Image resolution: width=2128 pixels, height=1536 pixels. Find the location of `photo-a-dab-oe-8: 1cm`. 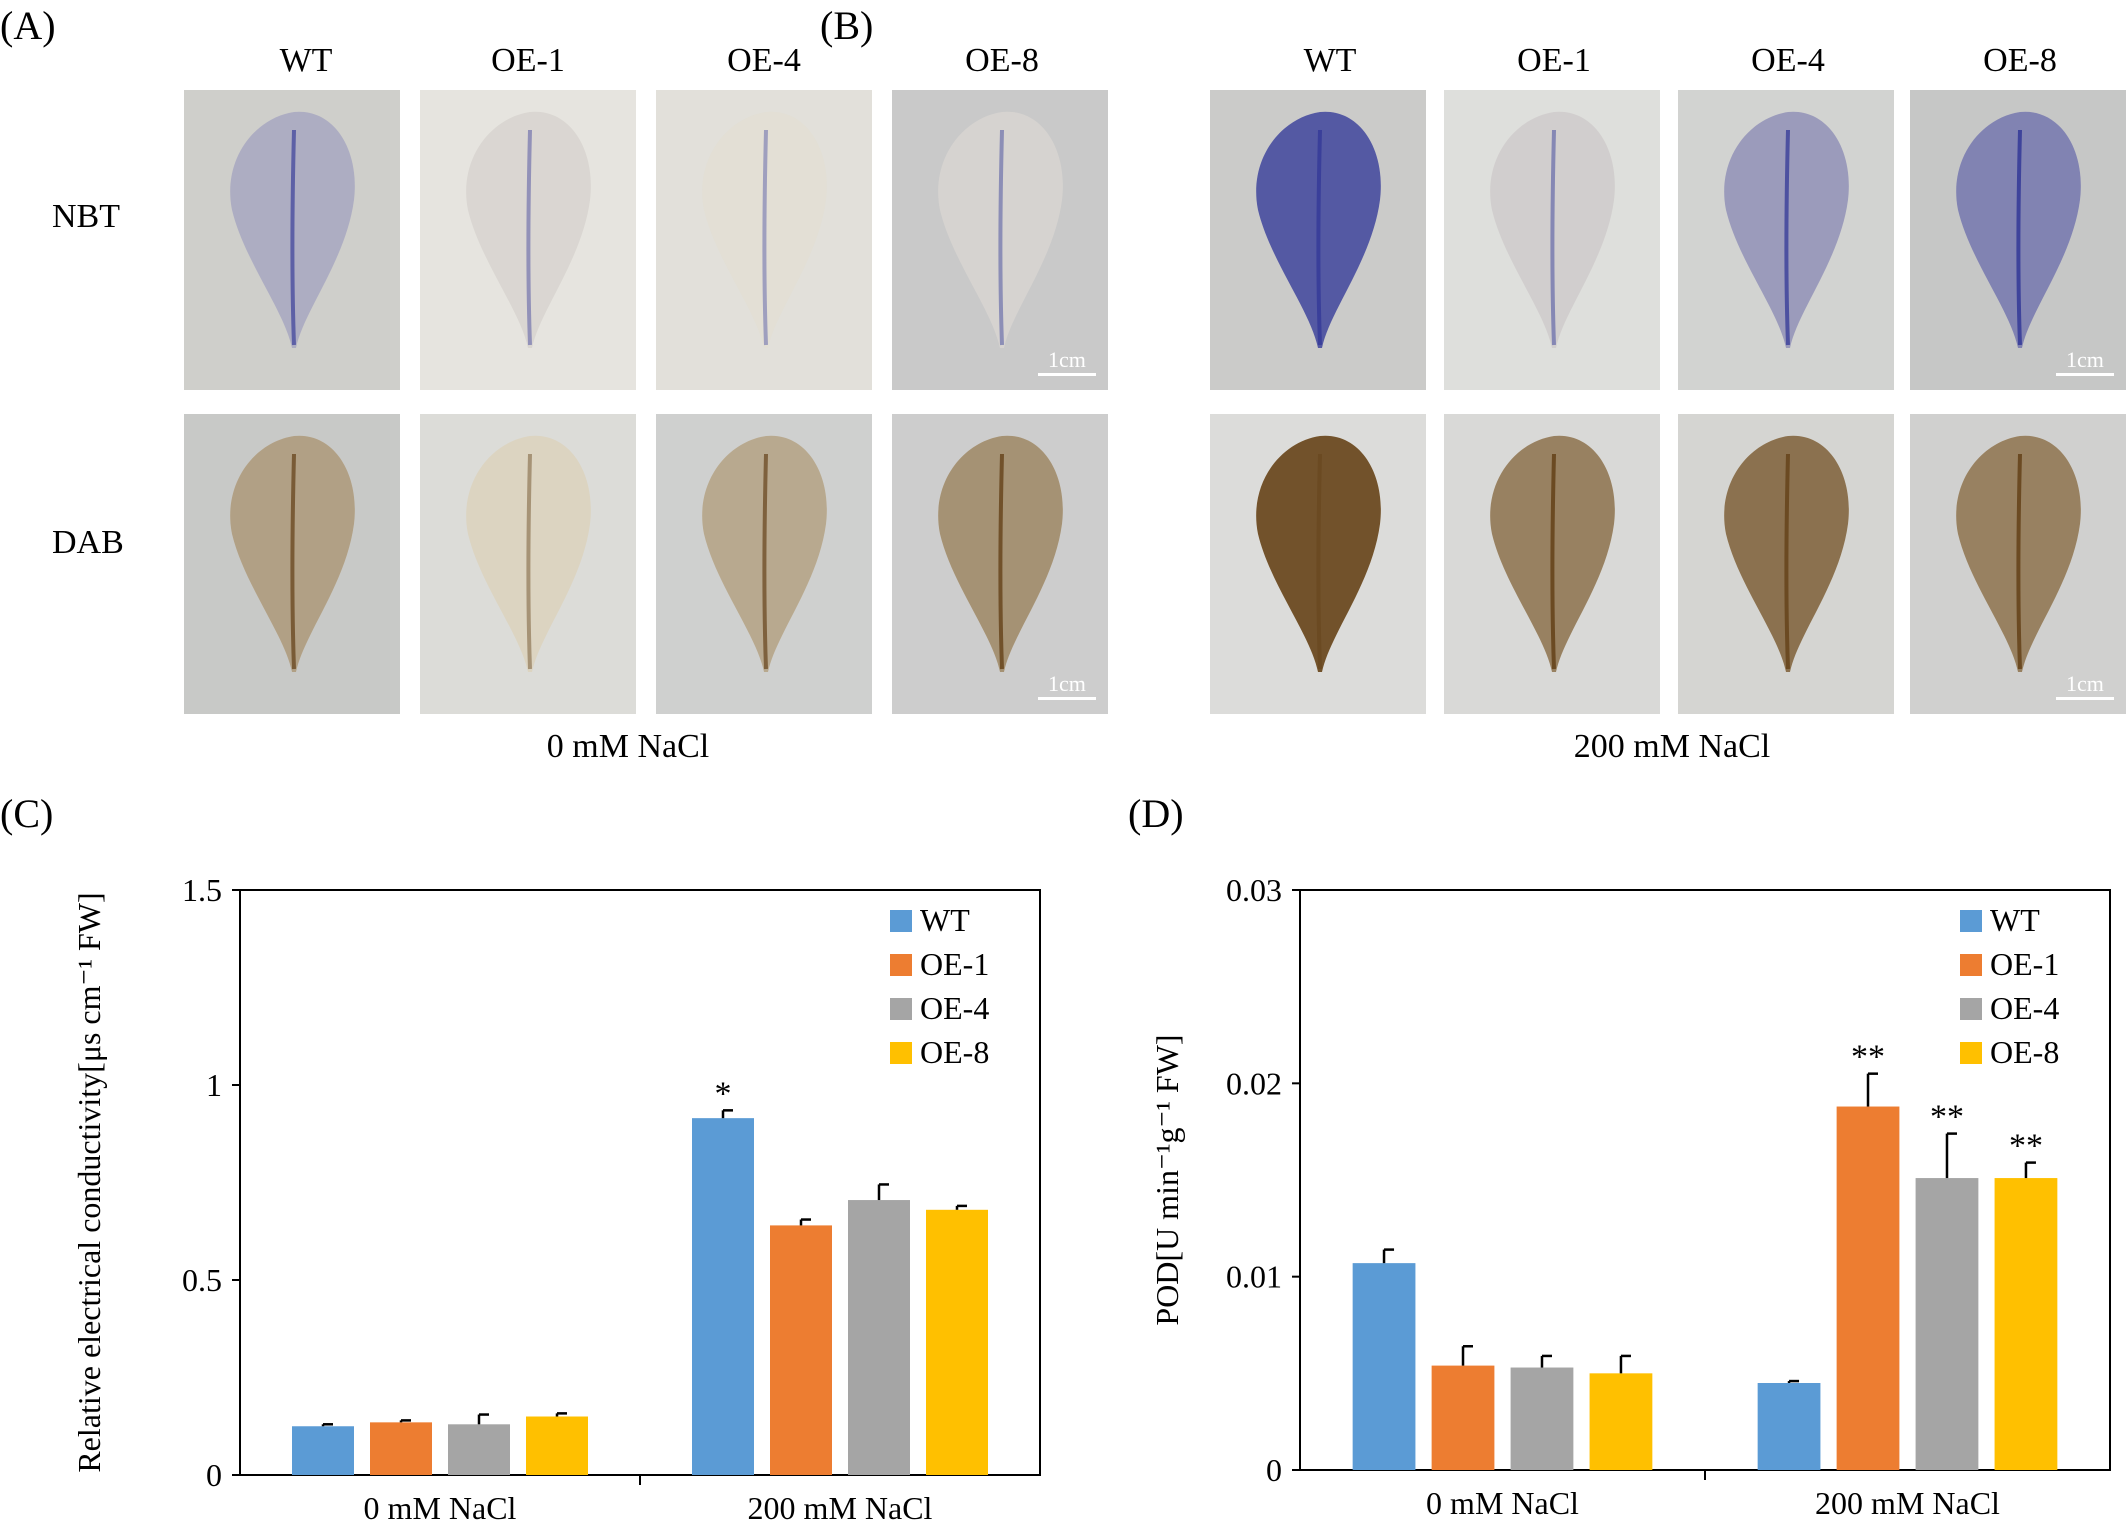

photo-a-dab-oe-8: 1cm is located at coordinates (1000, 564).